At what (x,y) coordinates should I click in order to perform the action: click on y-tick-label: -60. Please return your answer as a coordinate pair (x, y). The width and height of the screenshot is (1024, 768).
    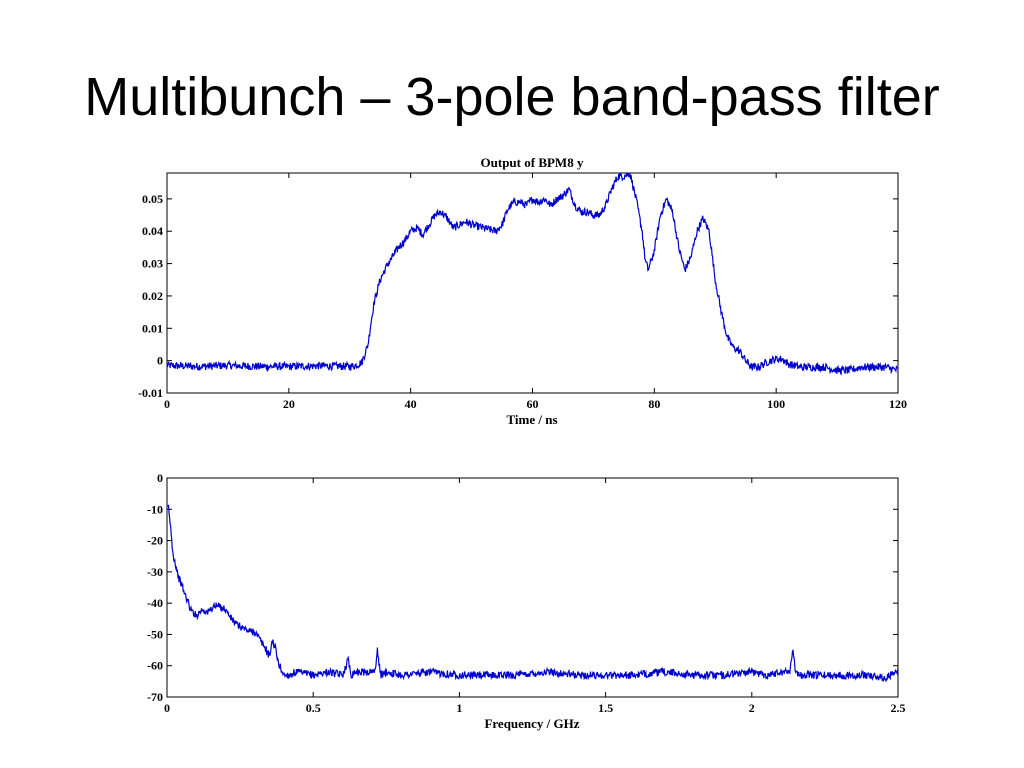
    Looking at the image, I should click on (155, 666).